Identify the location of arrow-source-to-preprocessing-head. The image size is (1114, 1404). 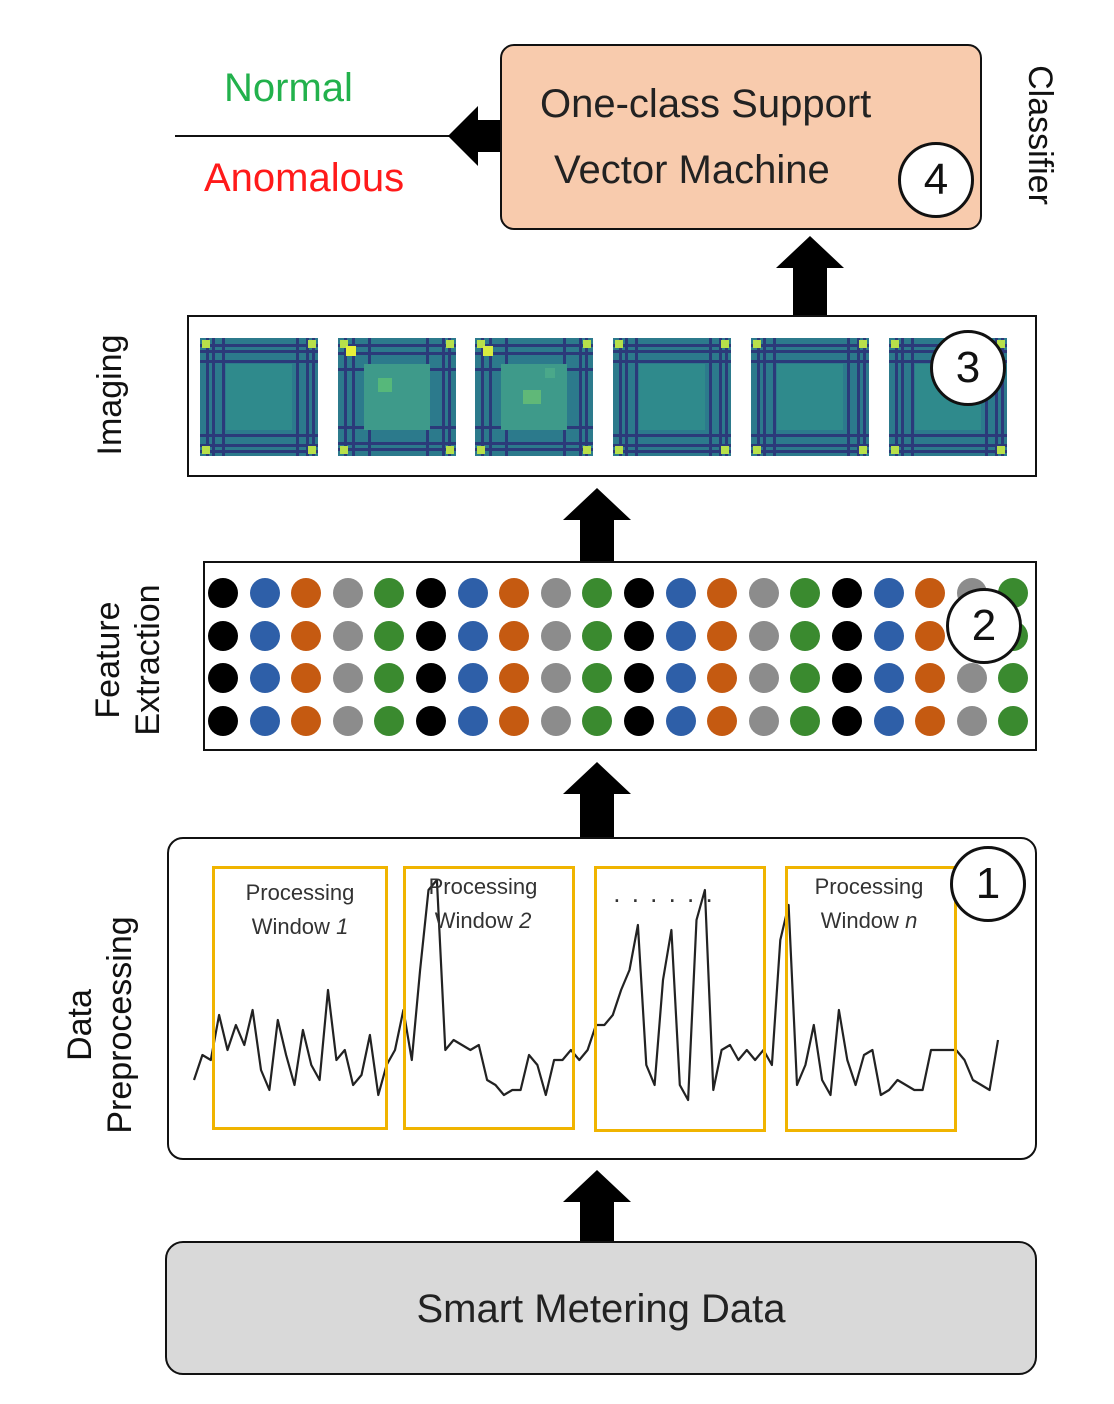
(597, 1186).